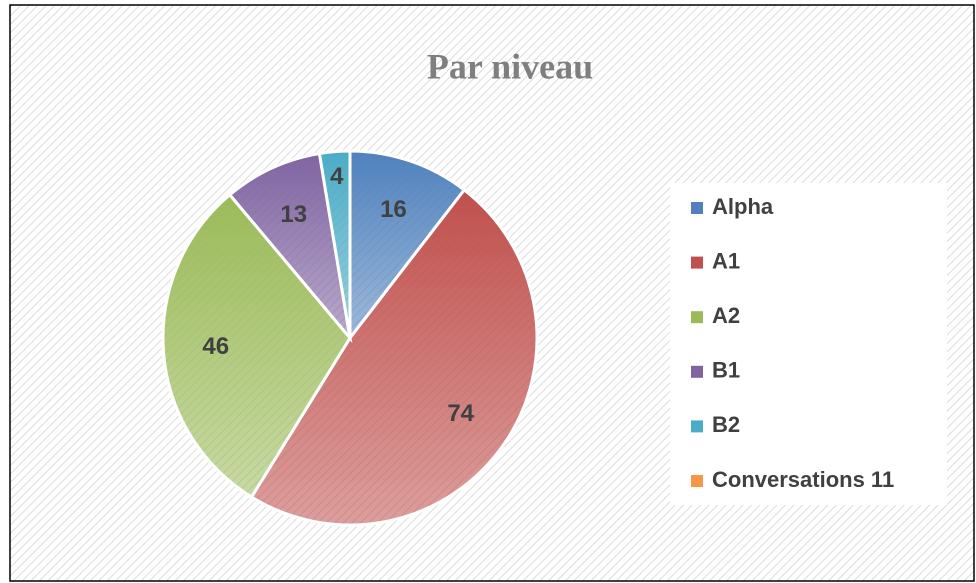 Image resolution: width=976 pixels, height=583 pixels. Describe the element at coordinates (337, 176) in the screenshot. I see `data-label: 4` at that location.